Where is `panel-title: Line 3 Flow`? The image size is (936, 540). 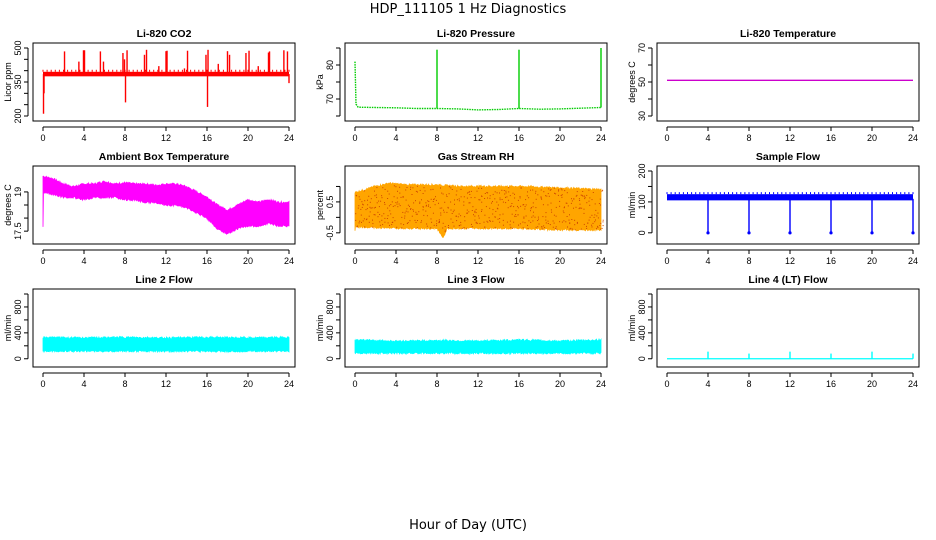 panel-title: Line 3 Flow is located at coordinates (476, 280).